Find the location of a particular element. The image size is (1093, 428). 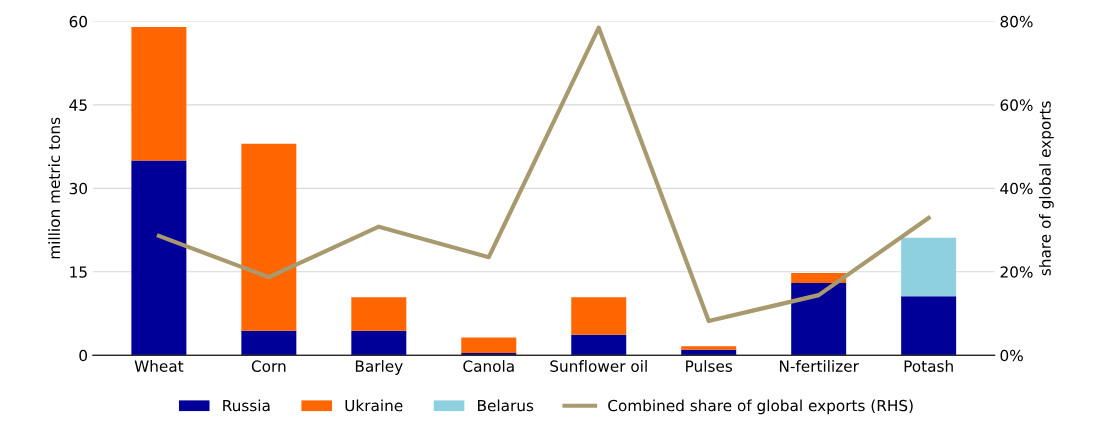

y2-tick-label: 60% is located at coordinates (1016, 105).